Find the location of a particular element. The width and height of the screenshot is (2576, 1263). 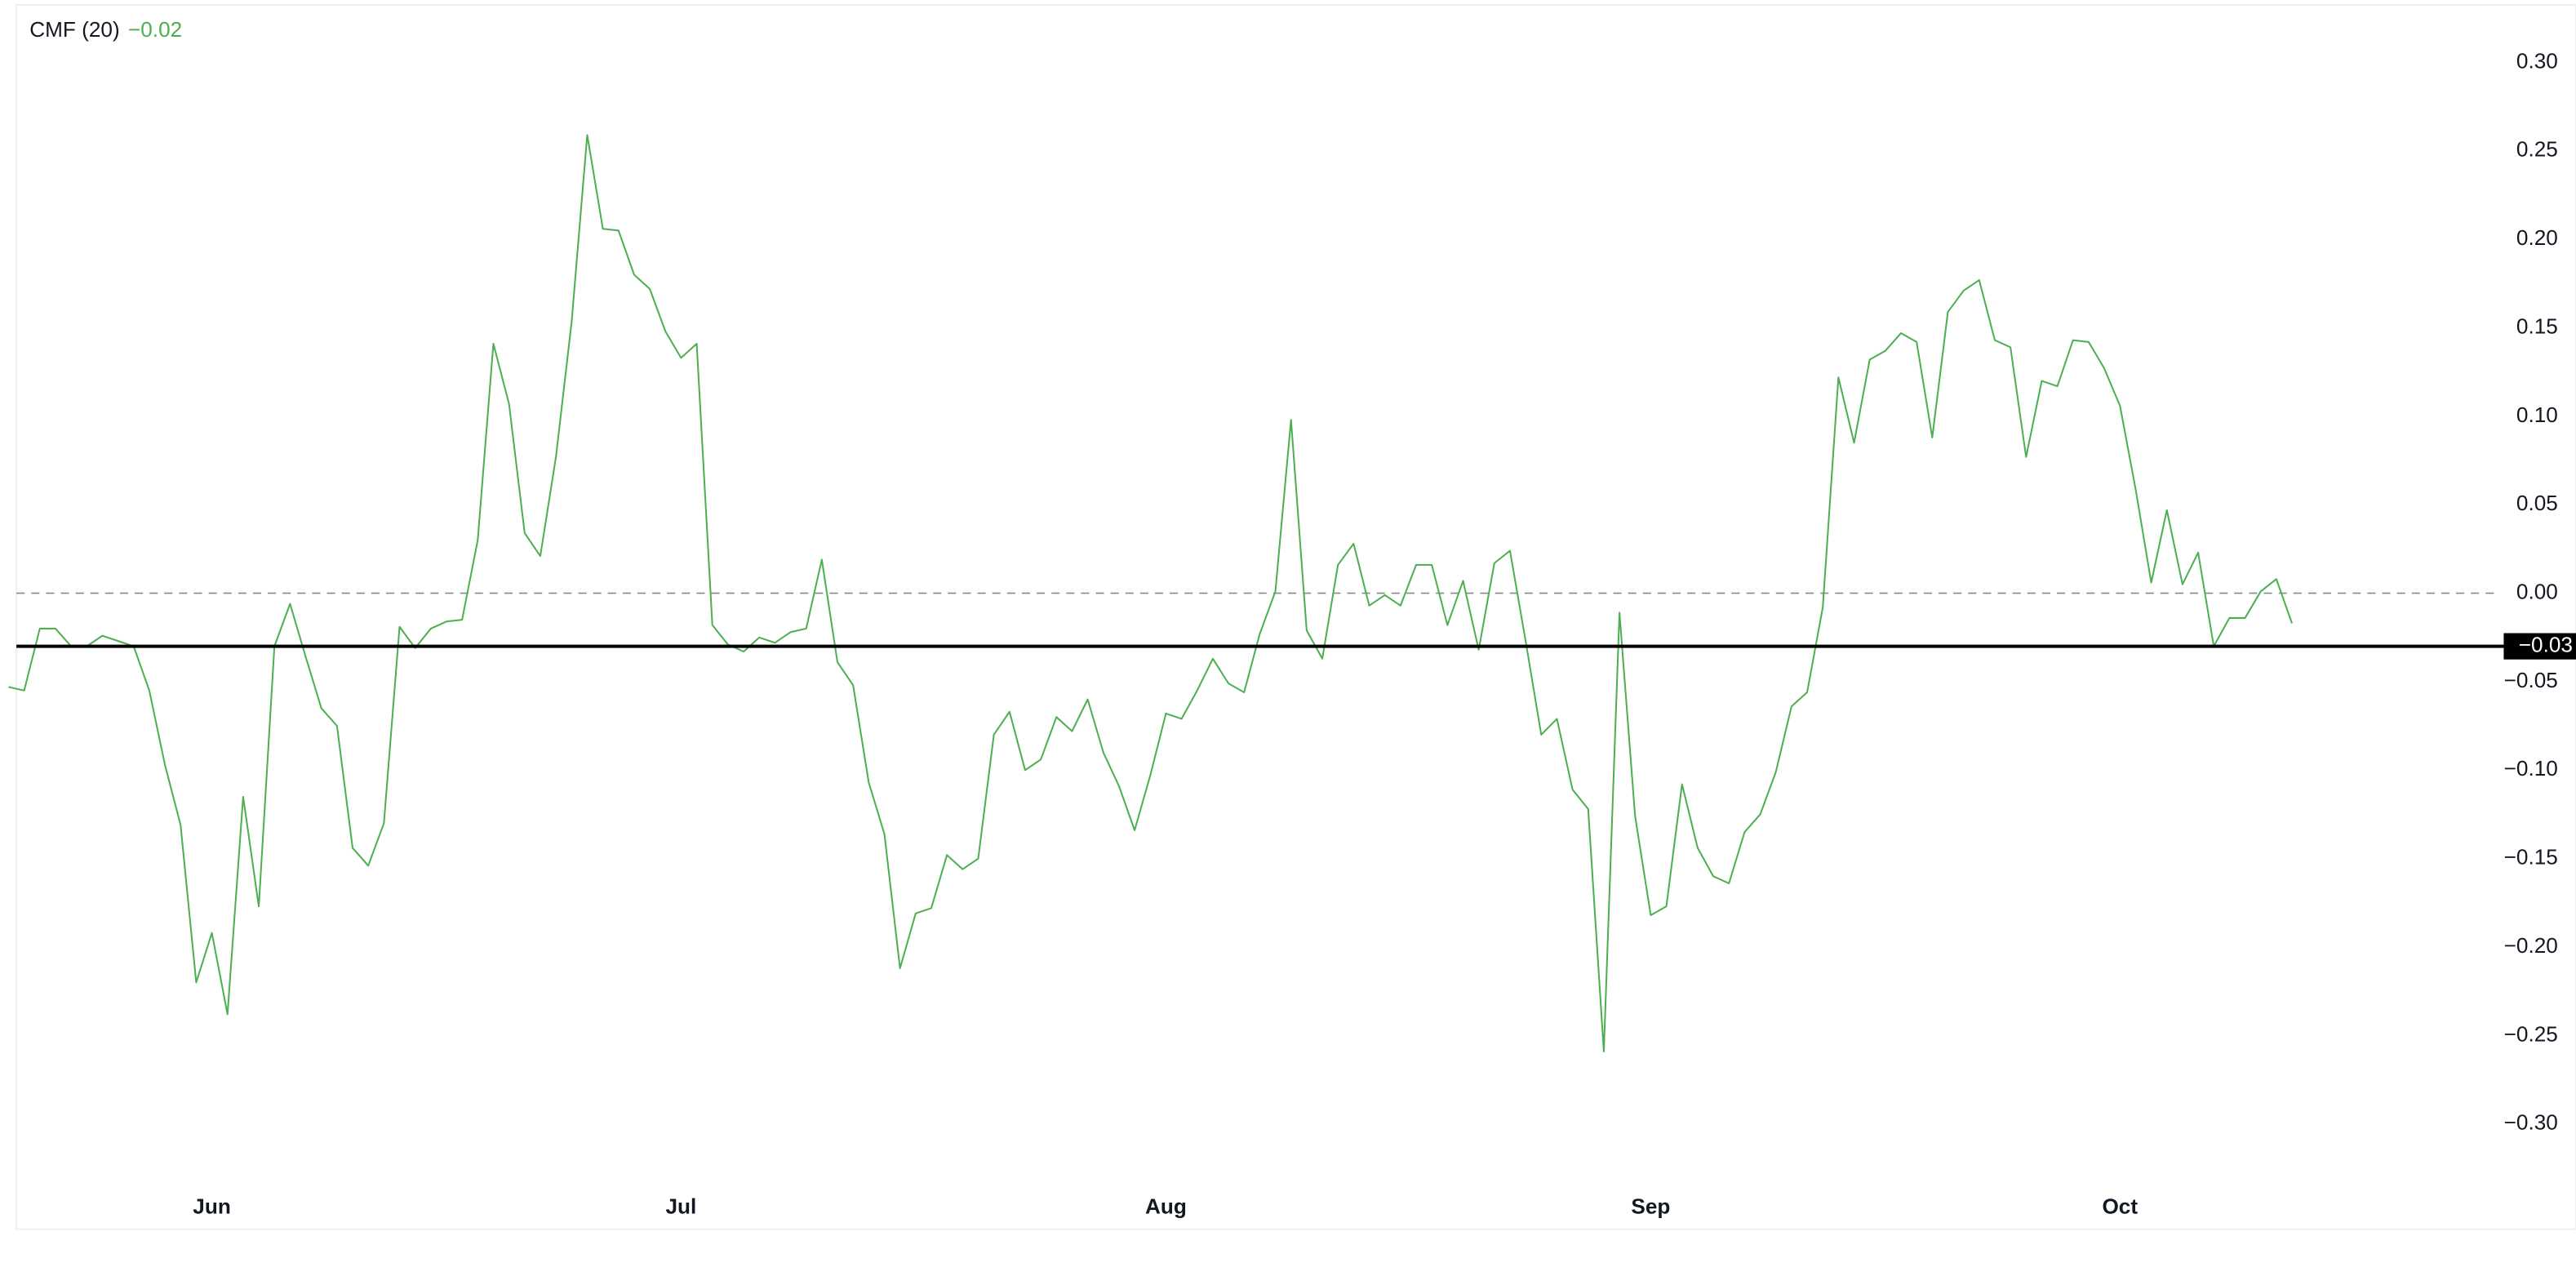

x-tick-label: Oct is located at coordinates (2120, 1206).